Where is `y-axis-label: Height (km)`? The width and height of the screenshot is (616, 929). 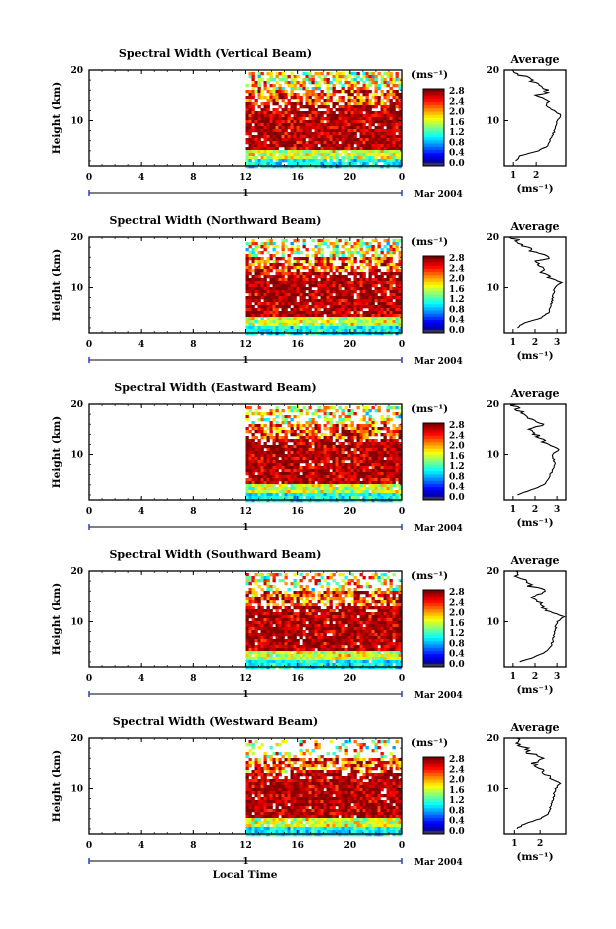
y-axis-label: Height (km) is located at coordinates (57, 452).